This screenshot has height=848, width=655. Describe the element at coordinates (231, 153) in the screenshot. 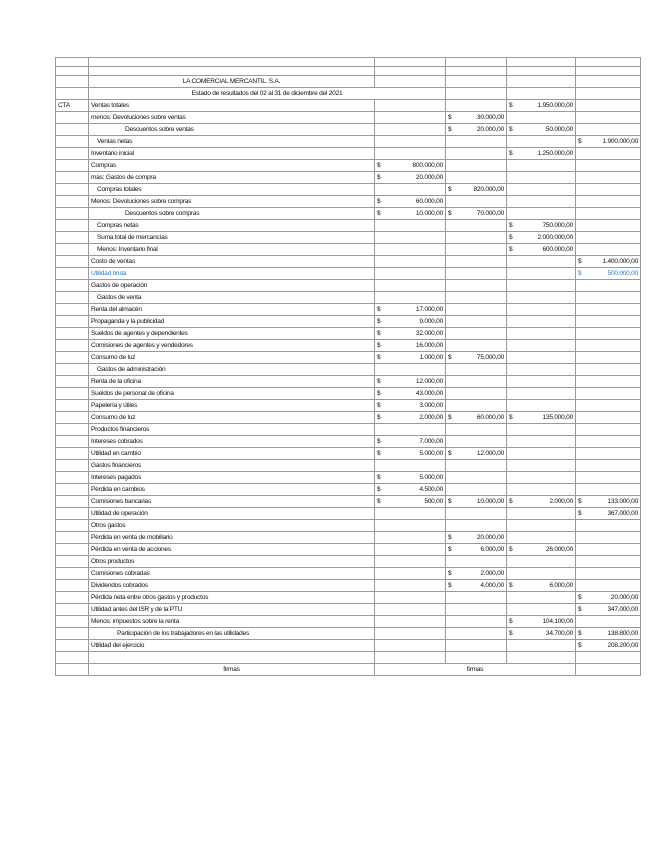

I see `row-label: Inventario inicial` at that location.